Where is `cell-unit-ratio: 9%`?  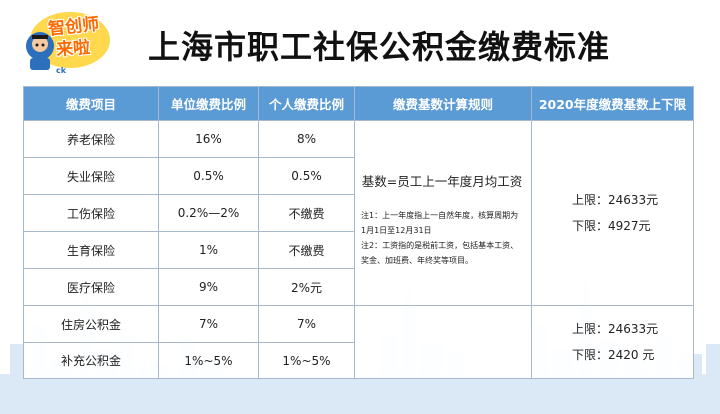
cell-unit-ratio: 9% is located at coordinates (208, 287).